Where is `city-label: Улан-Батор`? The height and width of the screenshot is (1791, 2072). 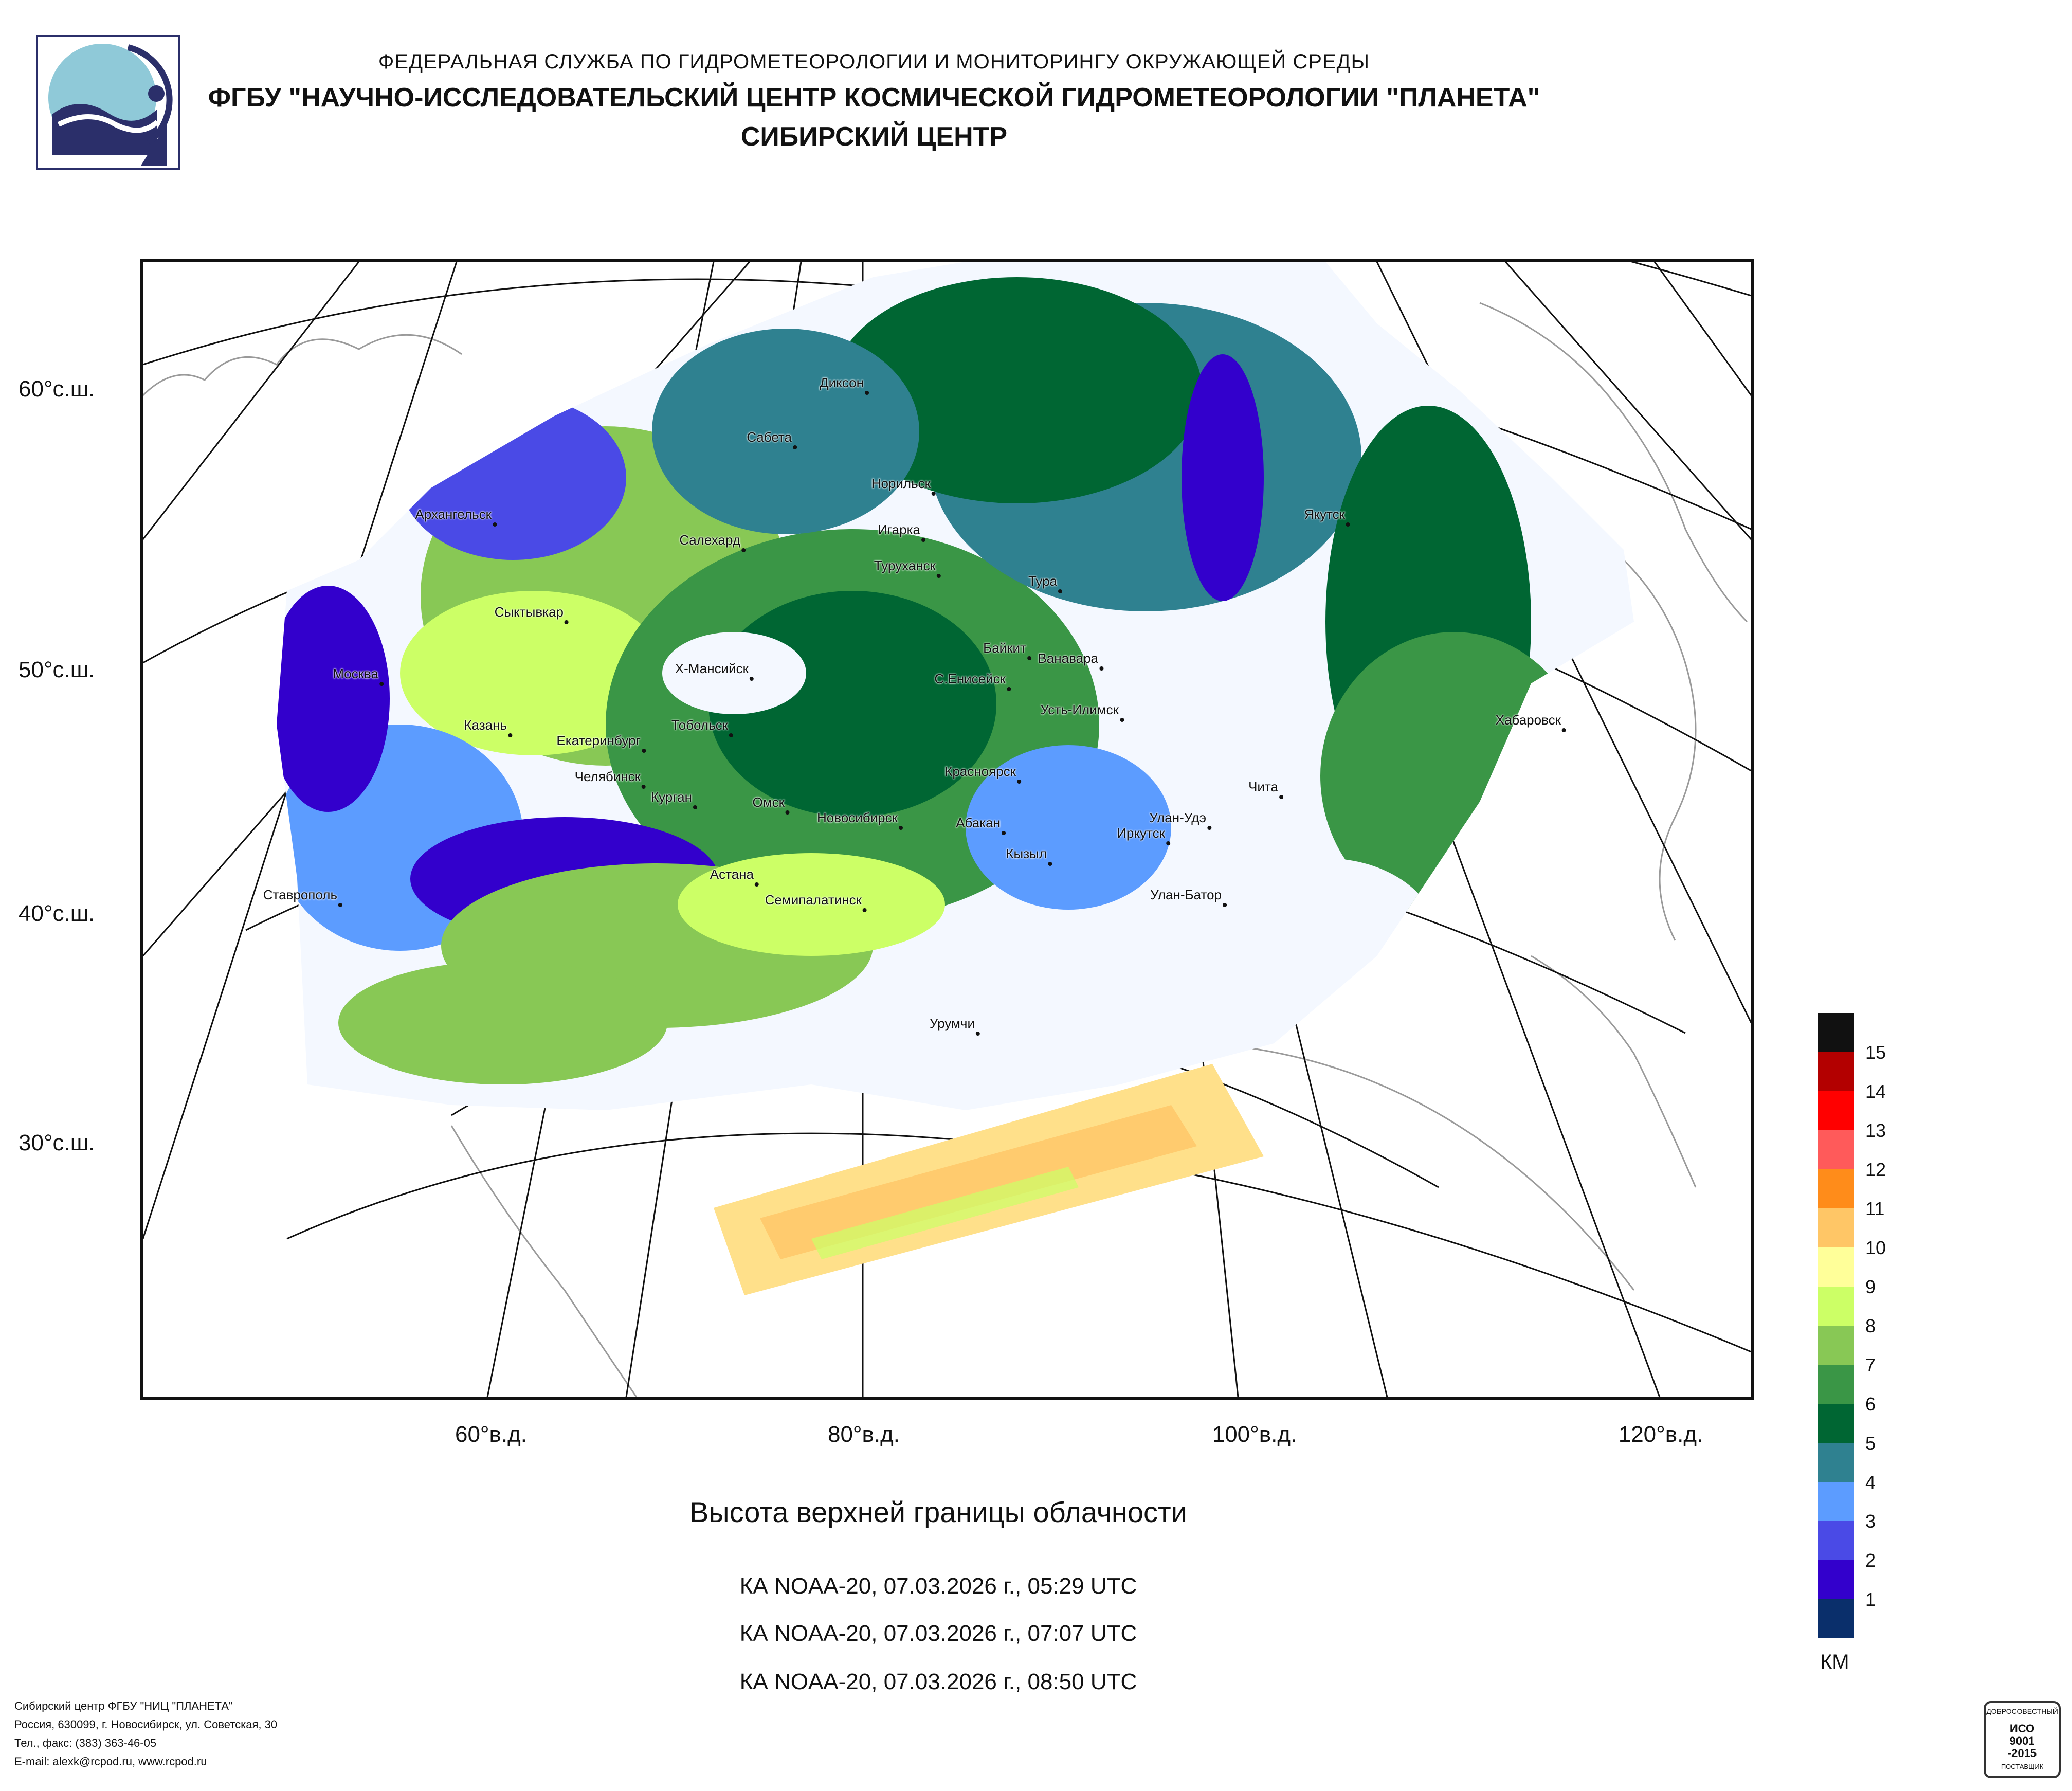
city-label: Улан-Батор is located at coordinates (1188, 897).